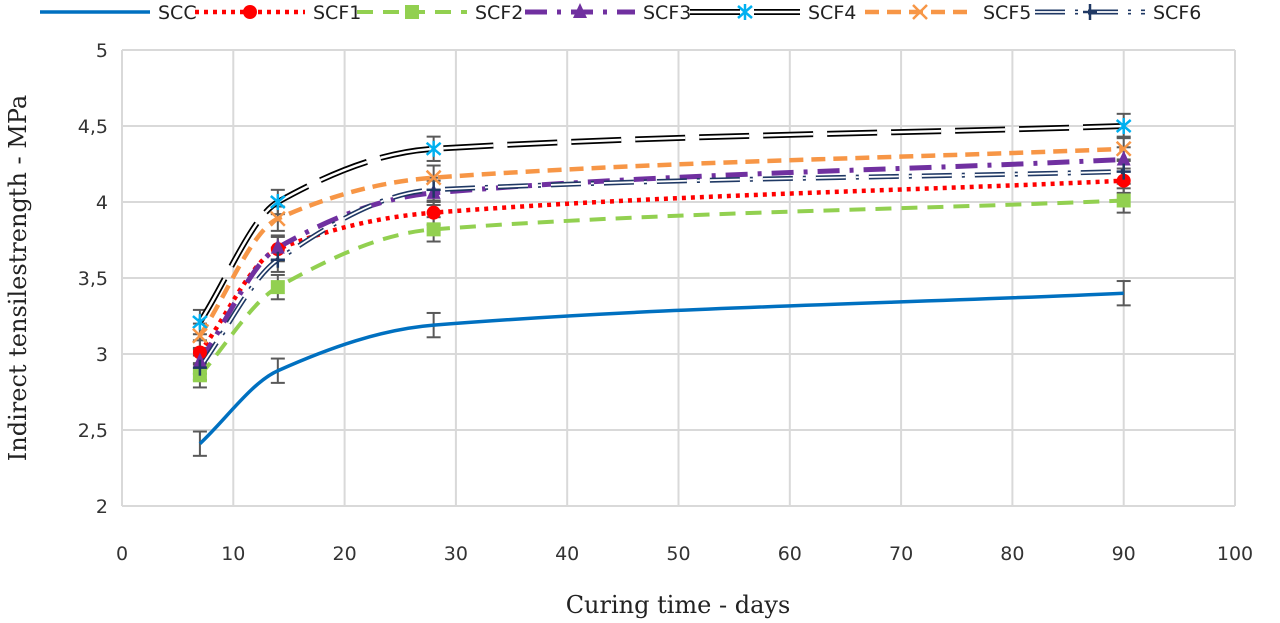 The width and height of the screenshot is (1280, 623). I want to click on x-tick-label: 50, so click(678, 554).